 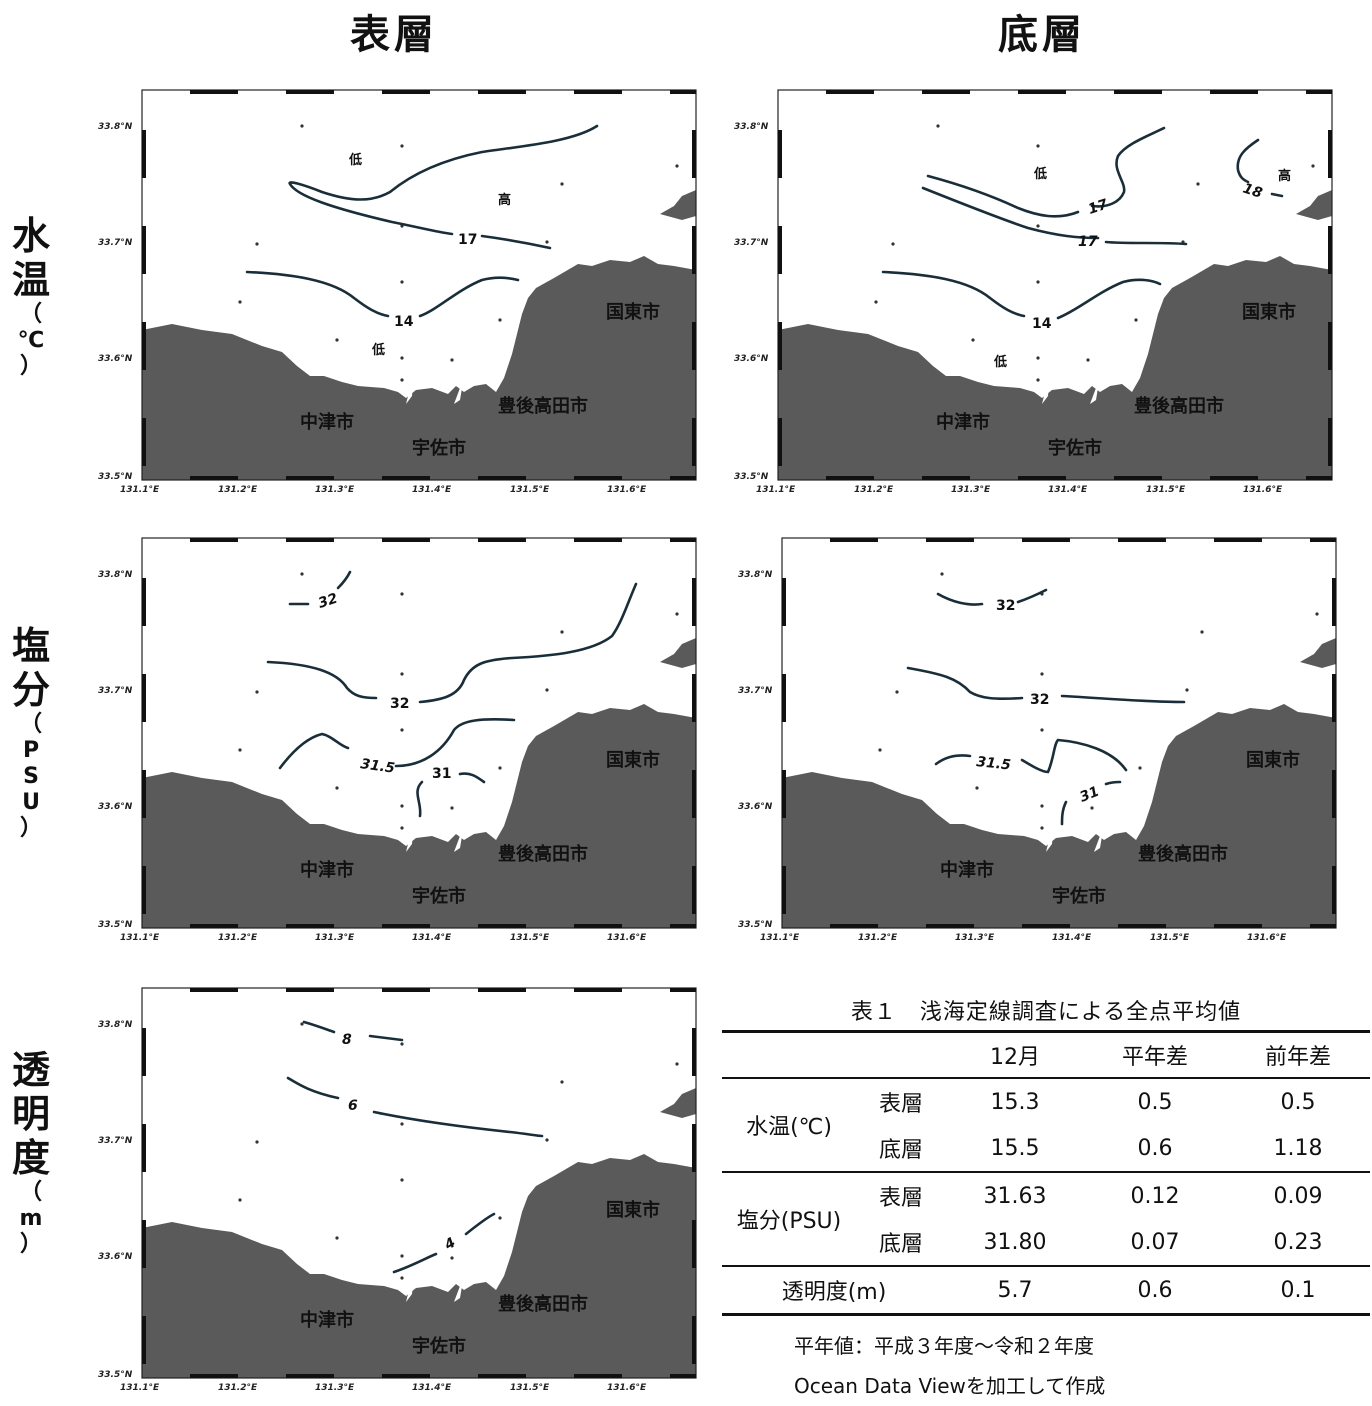 I want to click on row-title-char: （, so click(x=30, y=314).